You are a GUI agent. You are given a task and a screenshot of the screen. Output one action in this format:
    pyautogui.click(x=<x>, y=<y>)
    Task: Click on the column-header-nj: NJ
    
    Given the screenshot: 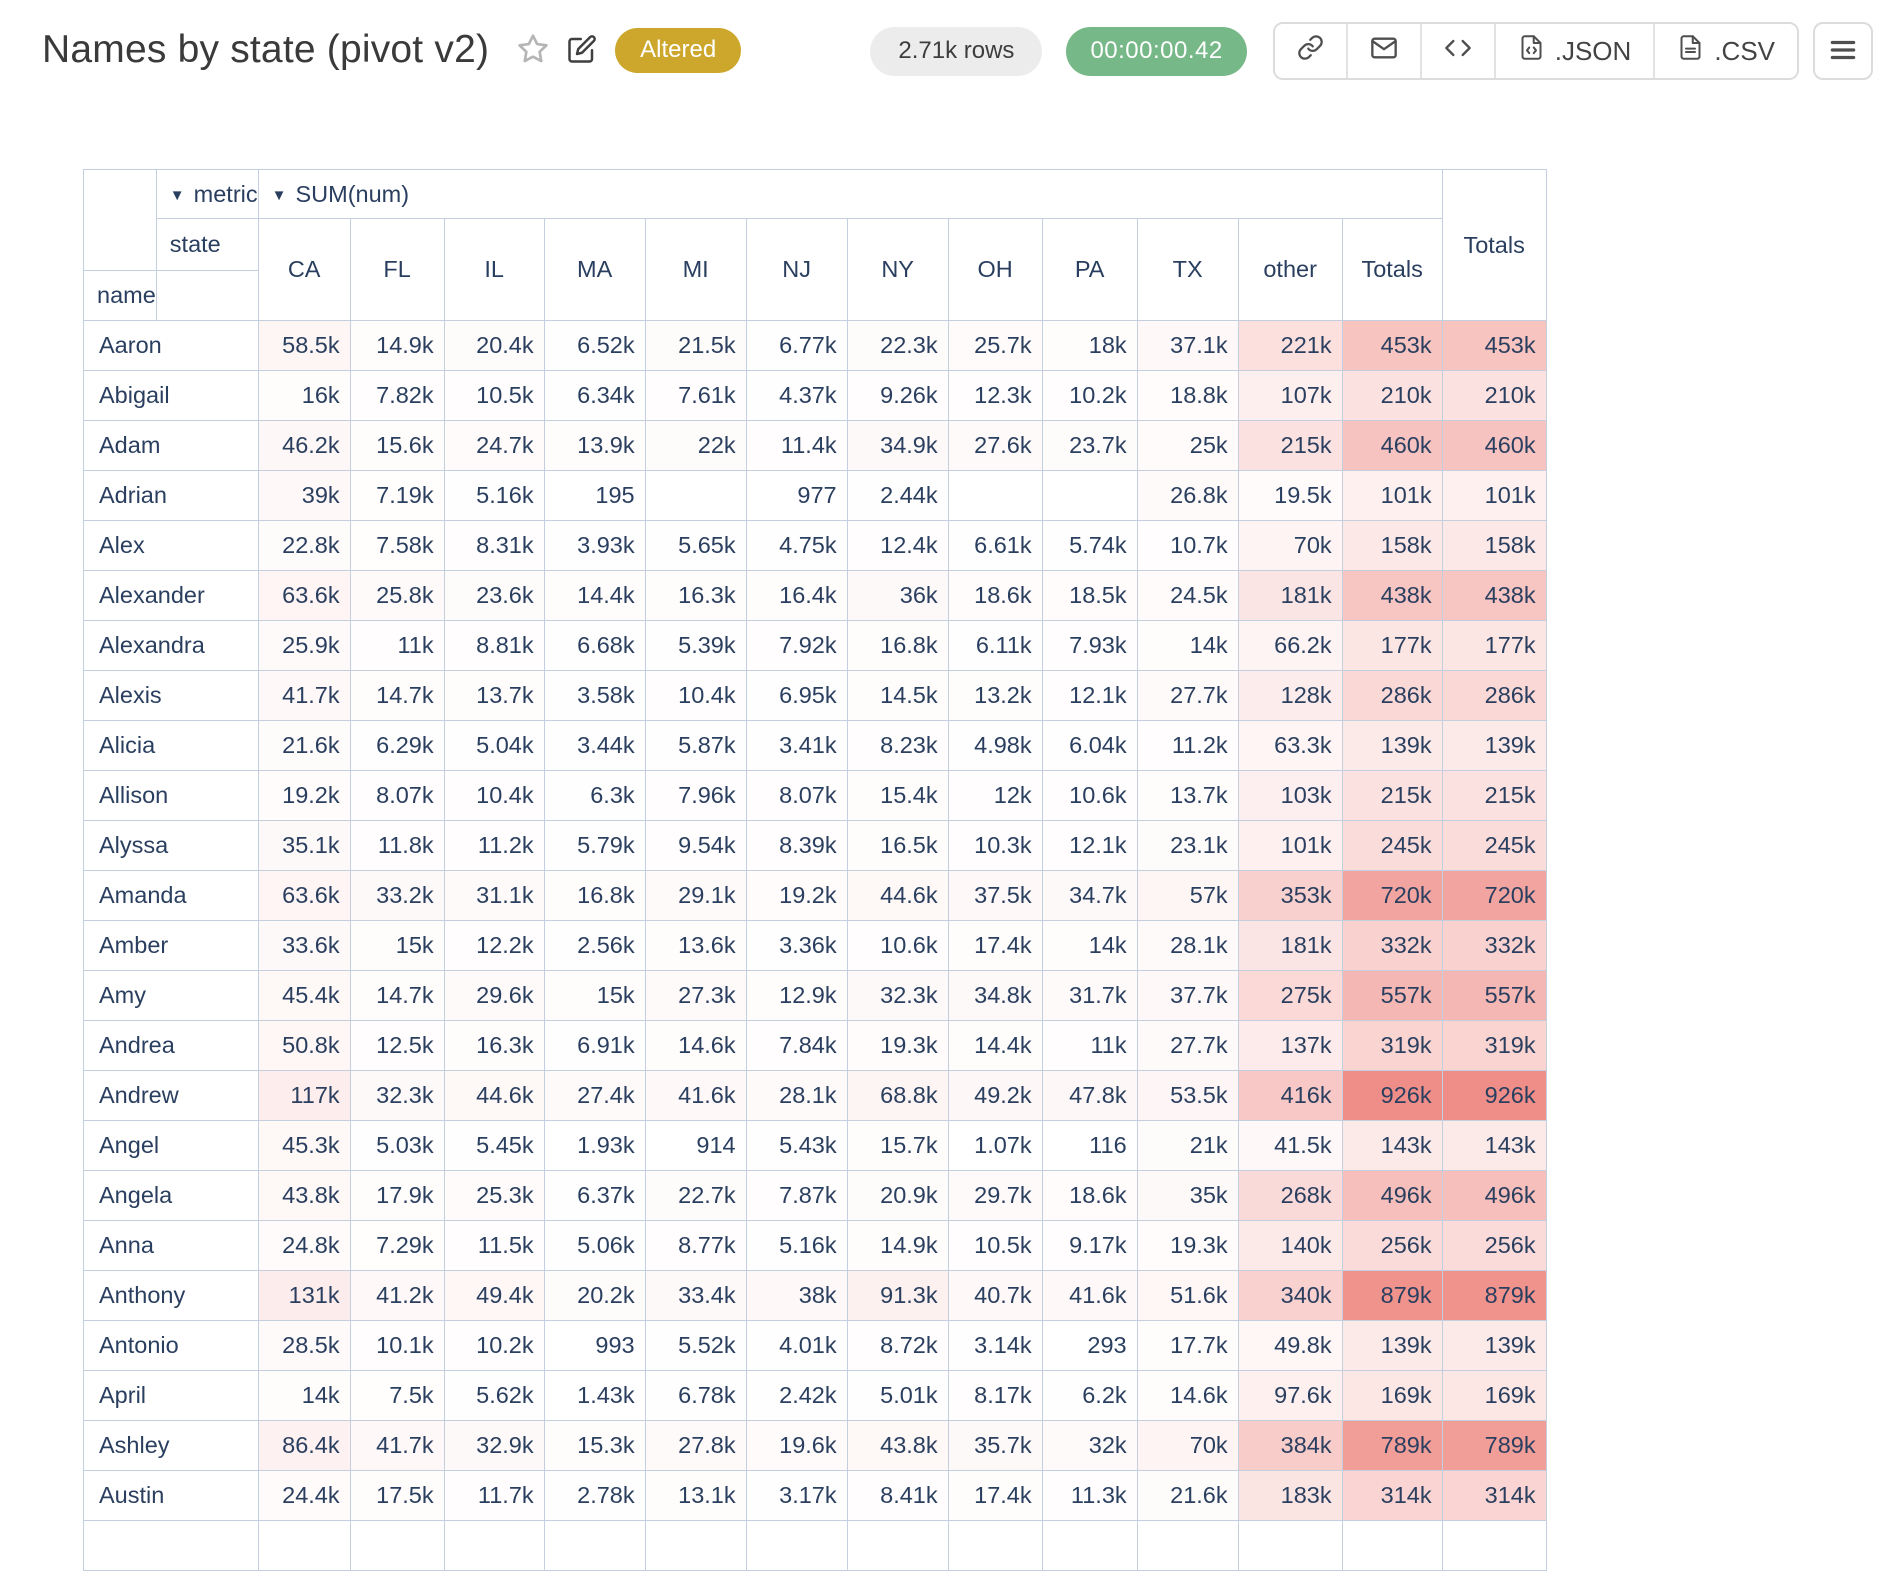 What is the action you would take?
    pyautogui.click(x=796, y=269)
    